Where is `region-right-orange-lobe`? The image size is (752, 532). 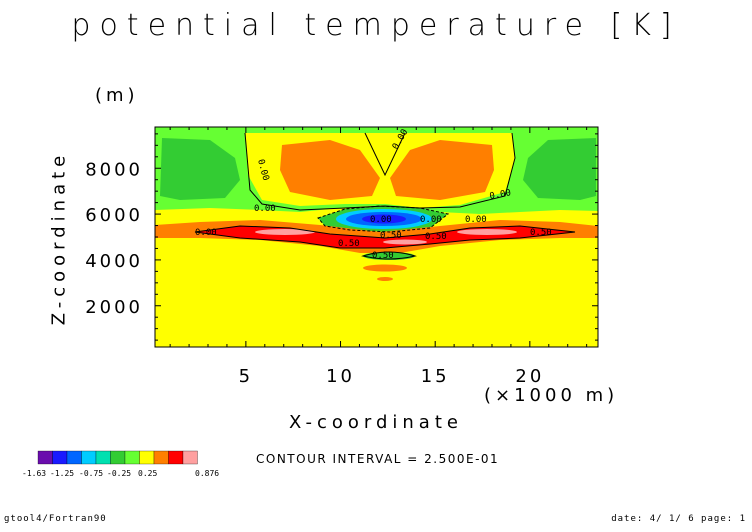
region-right-orange-lobe is located at coordinates (442, 170).